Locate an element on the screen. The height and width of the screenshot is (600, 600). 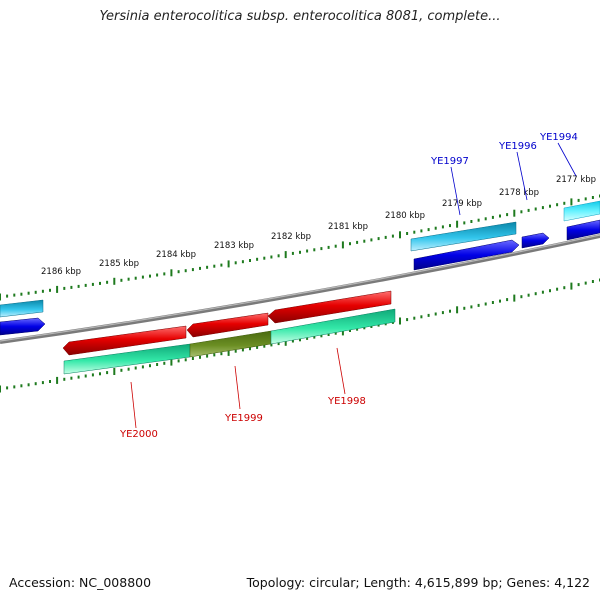
gene-feature-ye1997 is located at coordinates (463, 236).